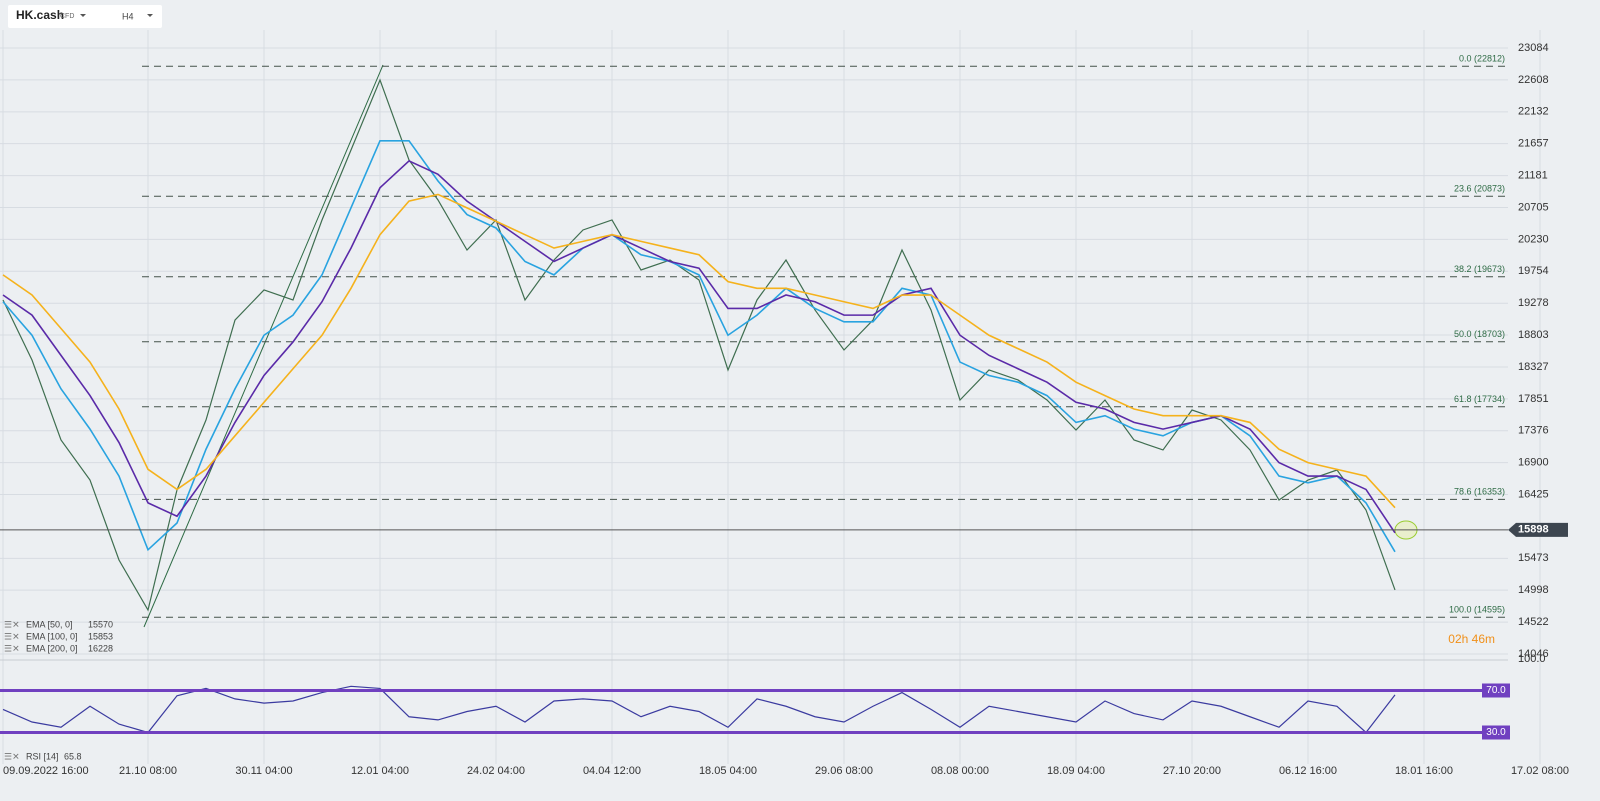  What do you see at coordinates (148, 771) in the screenshot?
I see `x-tick-label: 21.10 08:00` at bounding box center [148, 771].